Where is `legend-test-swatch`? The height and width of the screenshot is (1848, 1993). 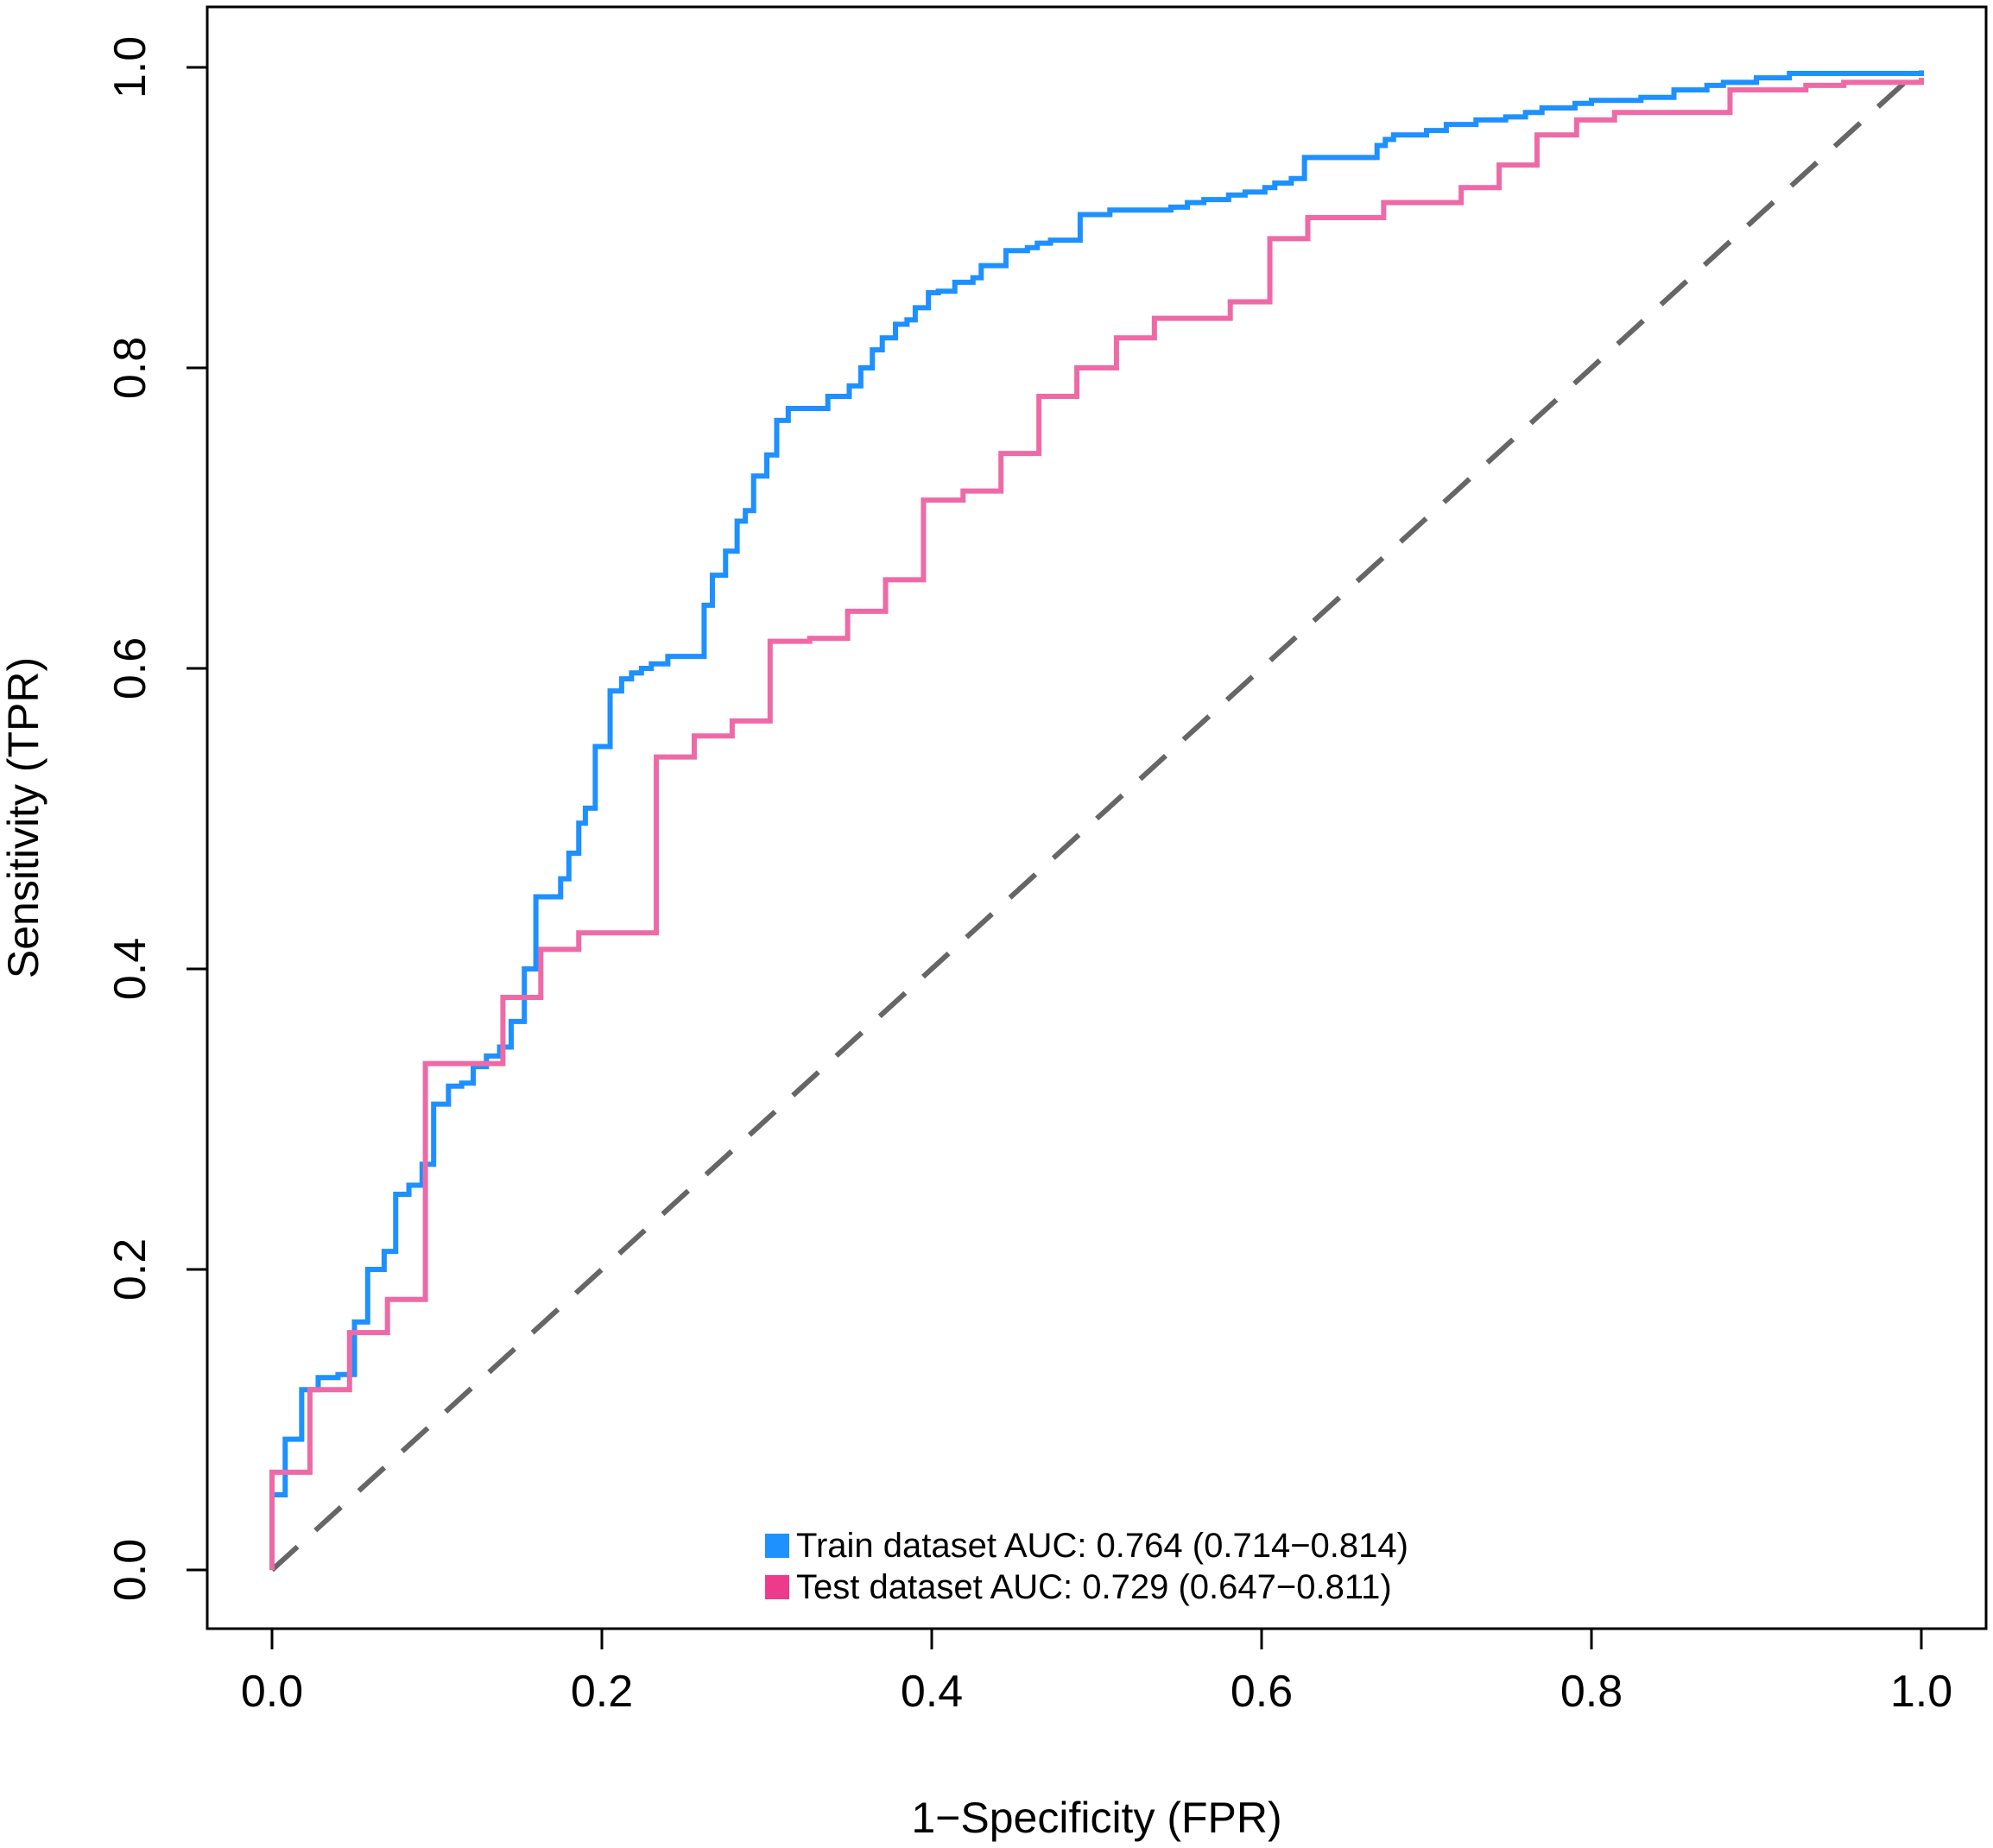 legend-test-swatch is located at coordinates (777, 1587).